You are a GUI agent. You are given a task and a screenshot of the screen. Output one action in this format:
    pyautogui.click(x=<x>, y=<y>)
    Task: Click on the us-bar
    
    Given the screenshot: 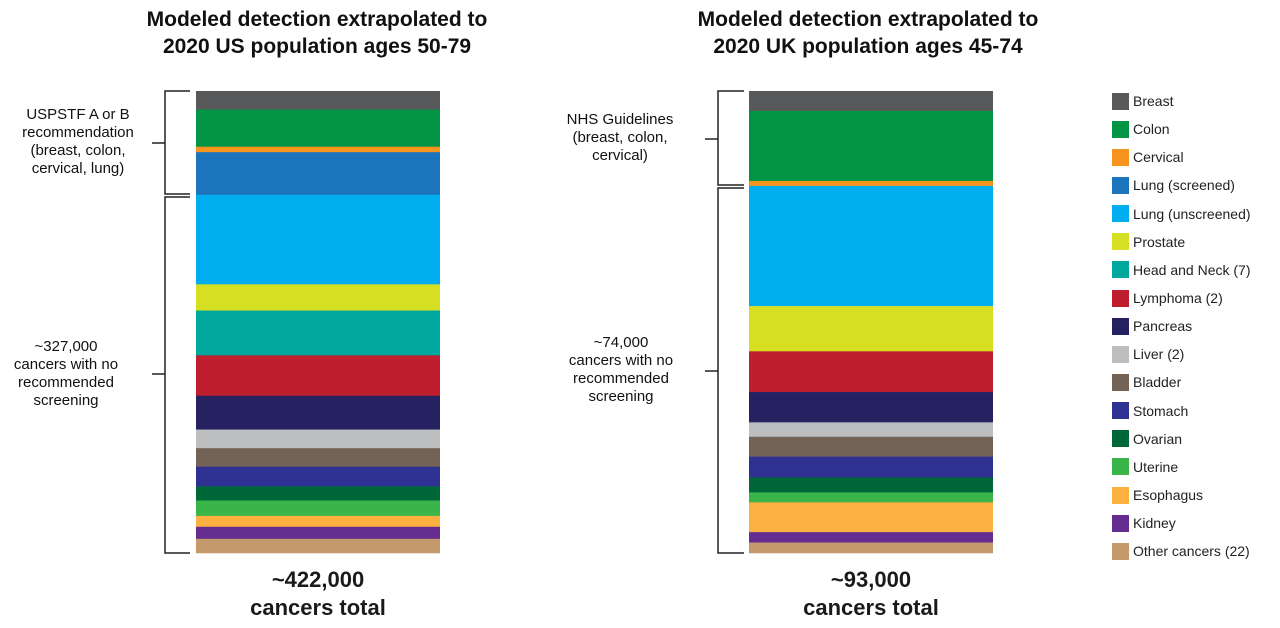 What is the action you would take?
    pyautogui.click(x=318, y=322)
    